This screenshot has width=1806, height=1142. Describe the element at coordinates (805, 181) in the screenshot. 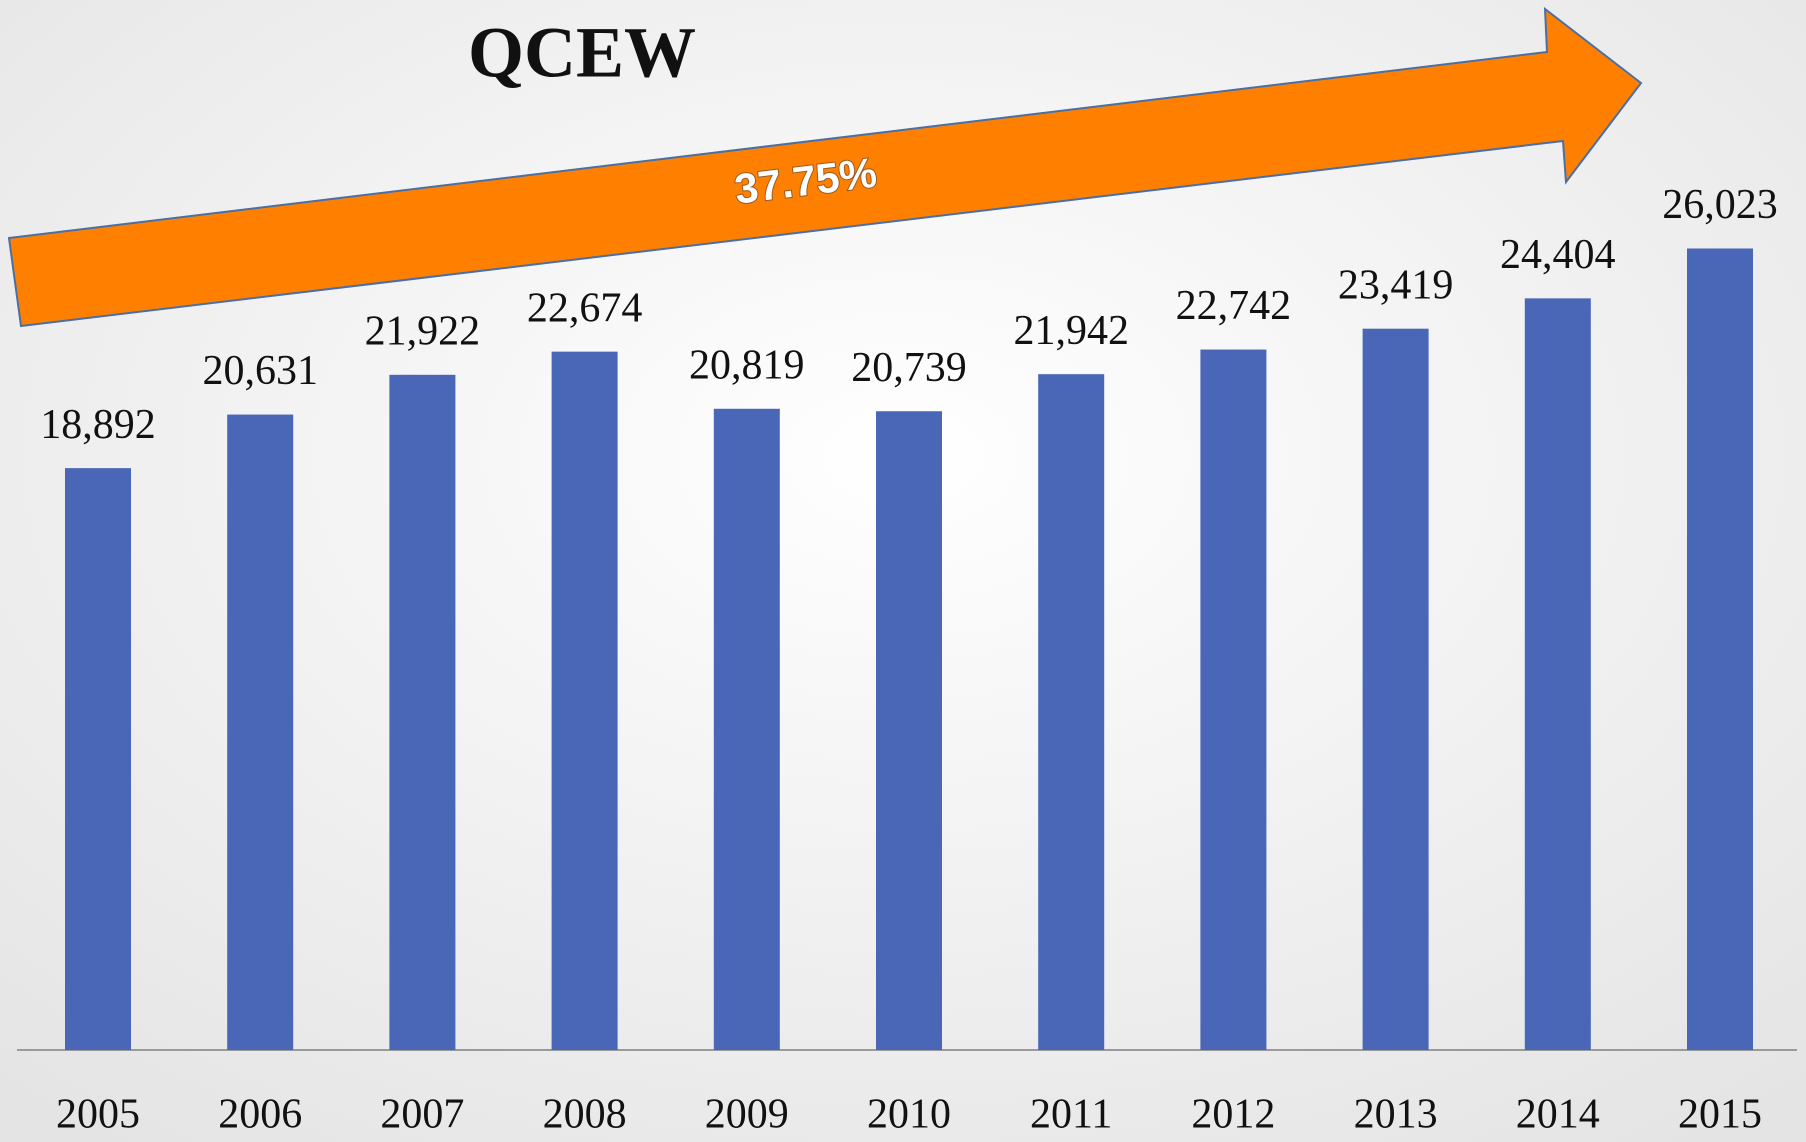

I see `arrow-label: 37.75%` at that location.